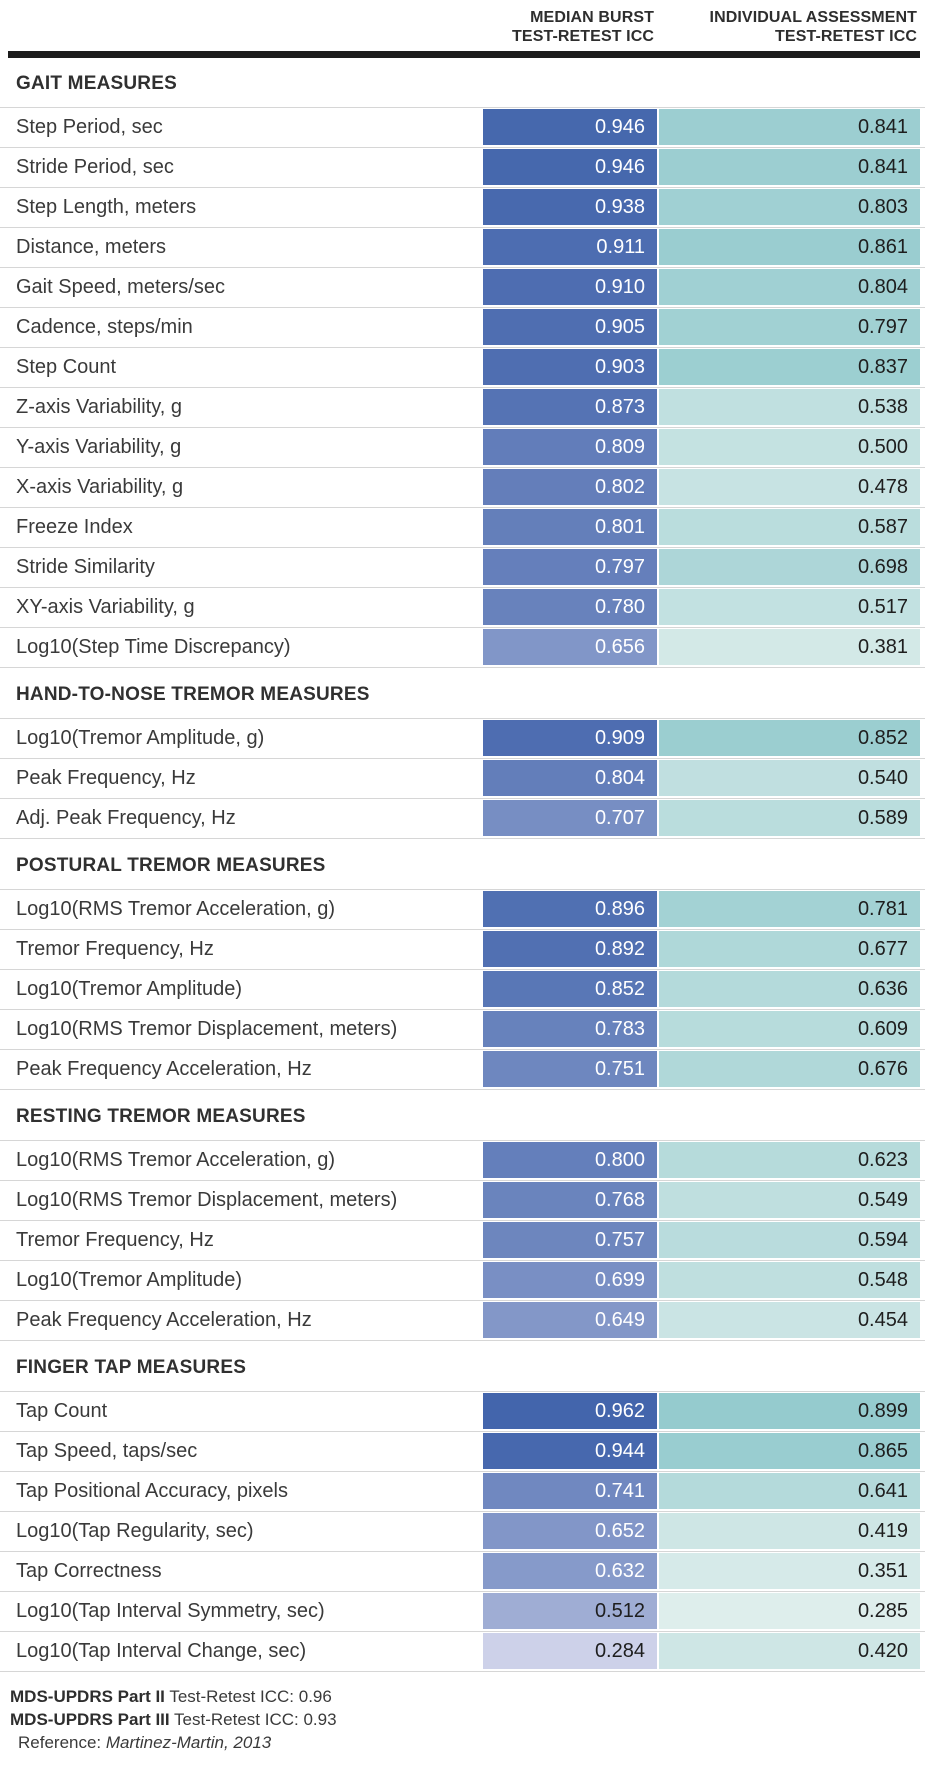 This screenshot has width=925, height=1766. I want to click on median-burst-icc-cell: 0.652, so click(570, 1531).